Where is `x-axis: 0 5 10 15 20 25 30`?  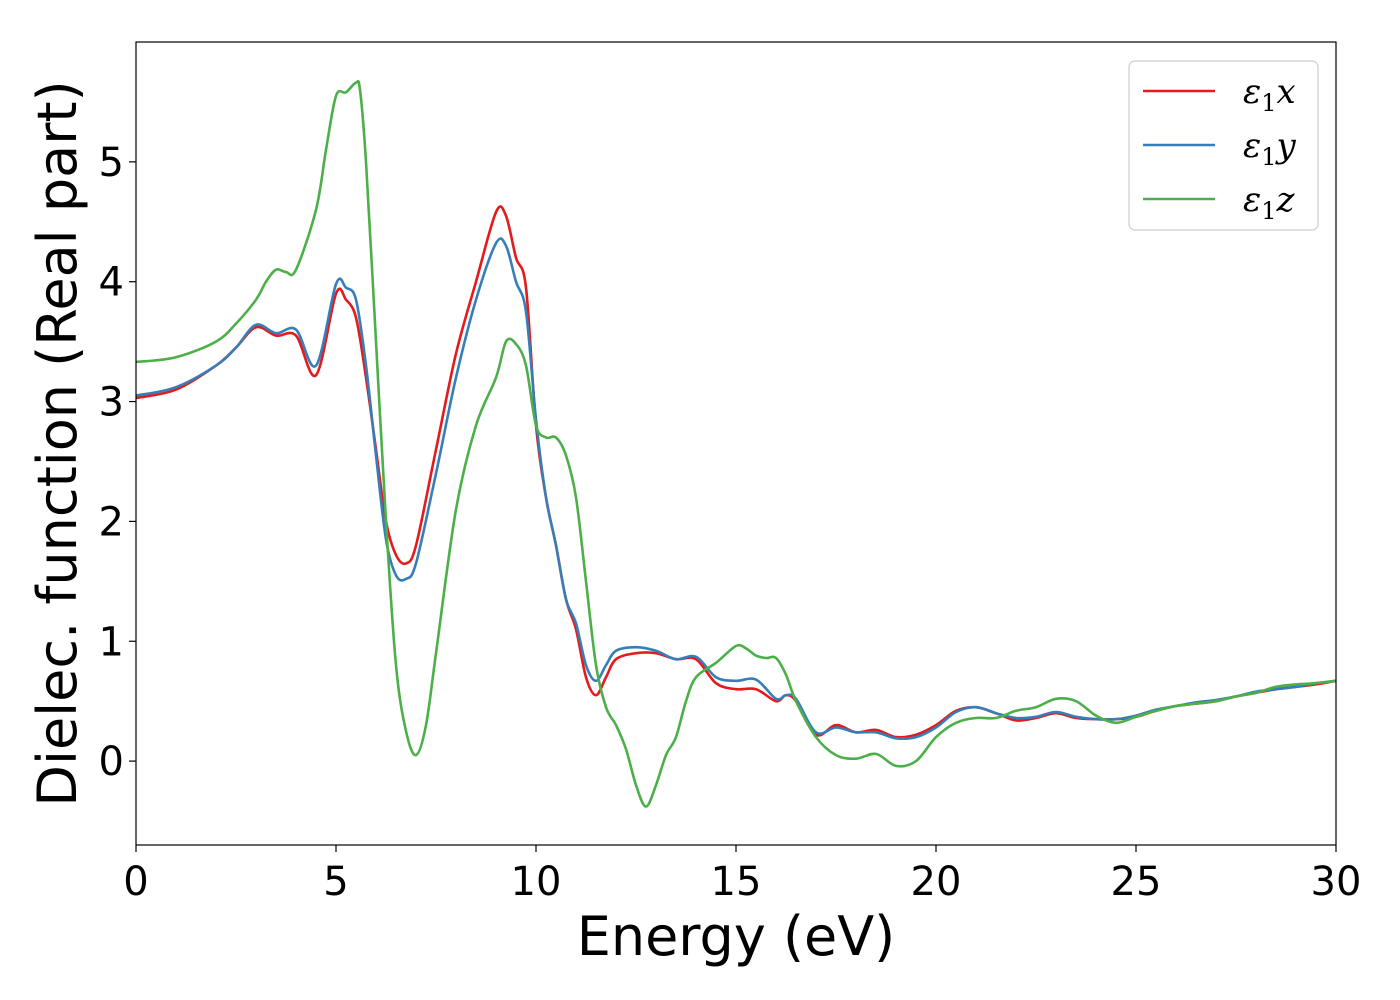
x-axis: 0 5 10 15 20 25 30 is located at coordinates (742, 875).